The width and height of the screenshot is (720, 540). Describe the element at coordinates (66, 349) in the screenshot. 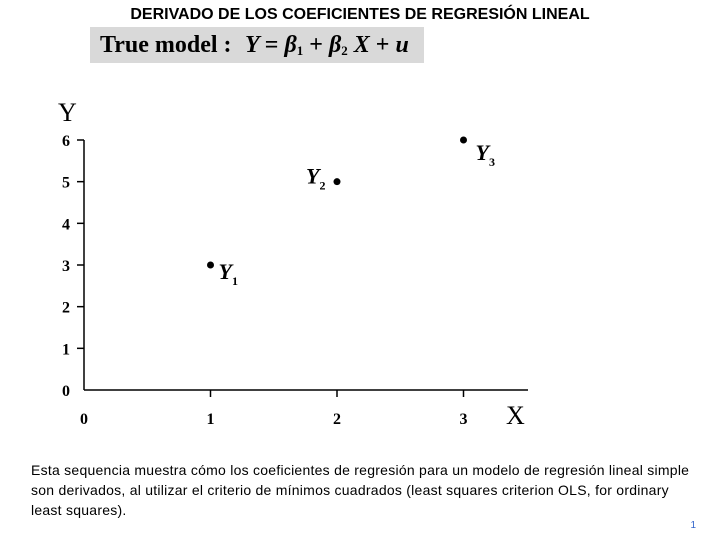

I see `y-tick-label-1: 1` at that location.